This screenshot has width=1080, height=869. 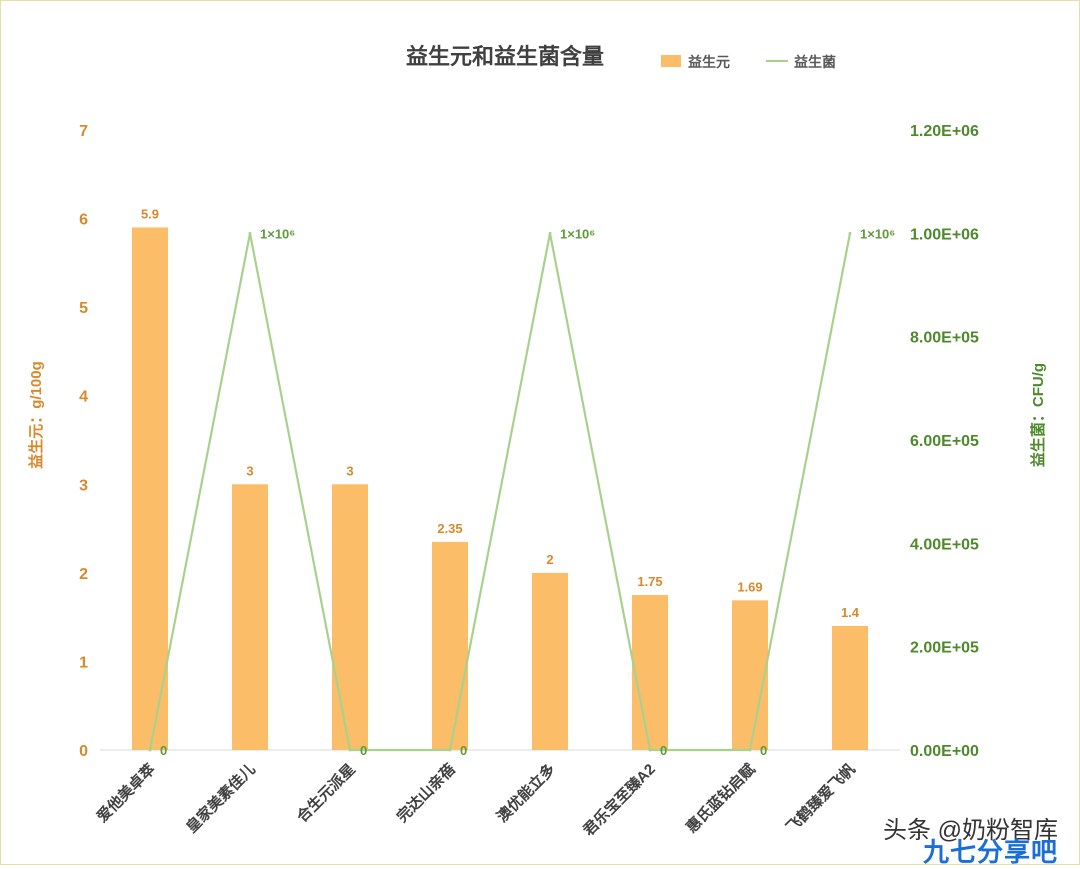 What do you see at coordinates (944, 544) in the screenshot?
I see `y-right-tick-label: 4.00E+05` at bounding box center [944, 544].